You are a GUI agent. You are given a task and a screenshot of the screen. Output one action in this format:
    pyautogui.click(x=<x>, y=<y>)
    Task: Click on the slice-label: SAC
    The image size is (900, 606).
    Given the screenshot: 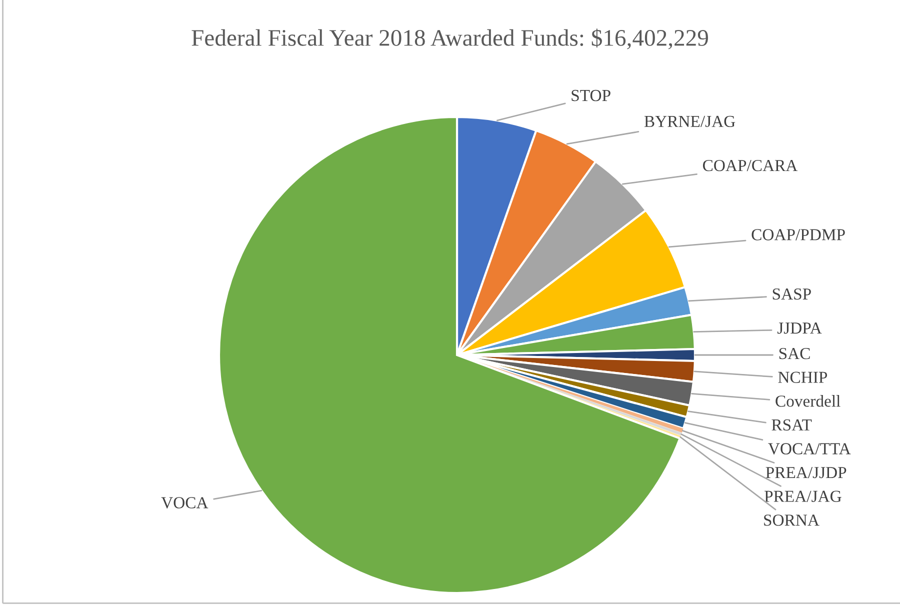 What is the action you would take?
    pyautogui.click(x=794, y=354)
    